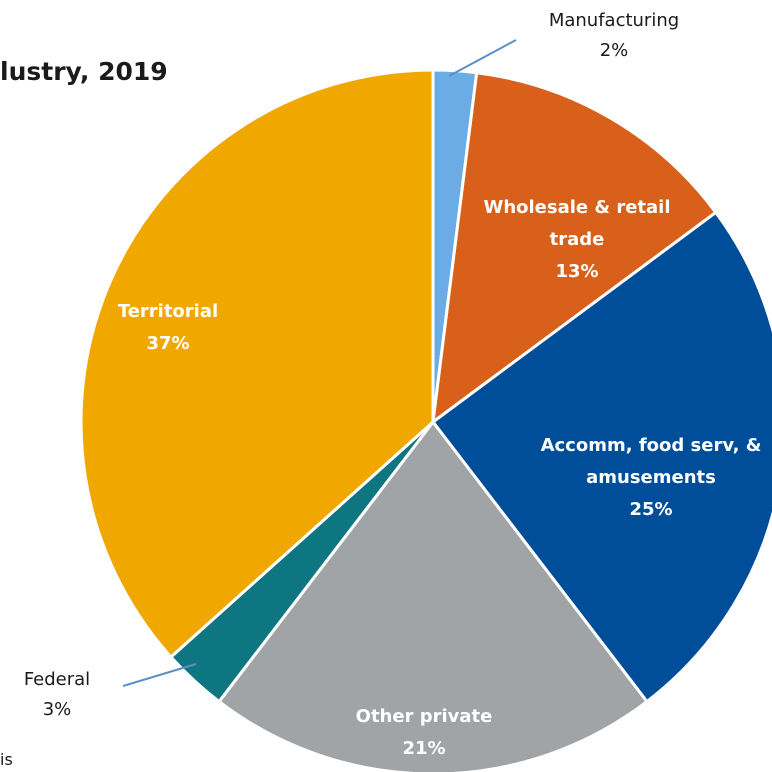  I want to click on slice-label-manufacturing: Manufacturing 2%, so click(614, 35).